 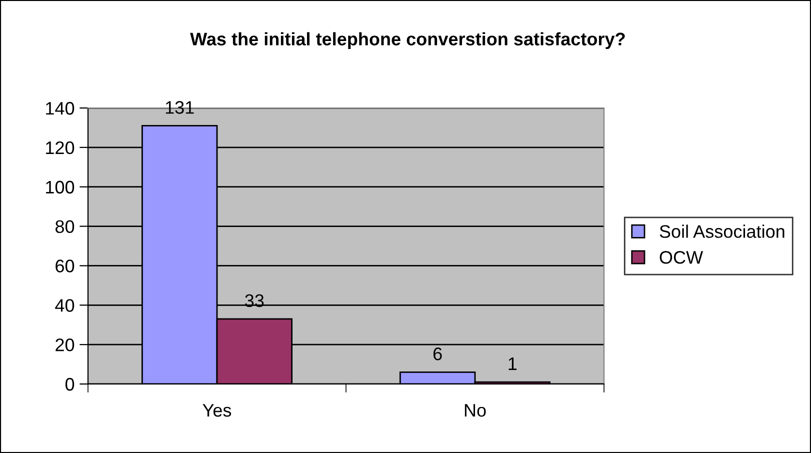 I want to click on data-label: 1, so click(x=512, y=364).